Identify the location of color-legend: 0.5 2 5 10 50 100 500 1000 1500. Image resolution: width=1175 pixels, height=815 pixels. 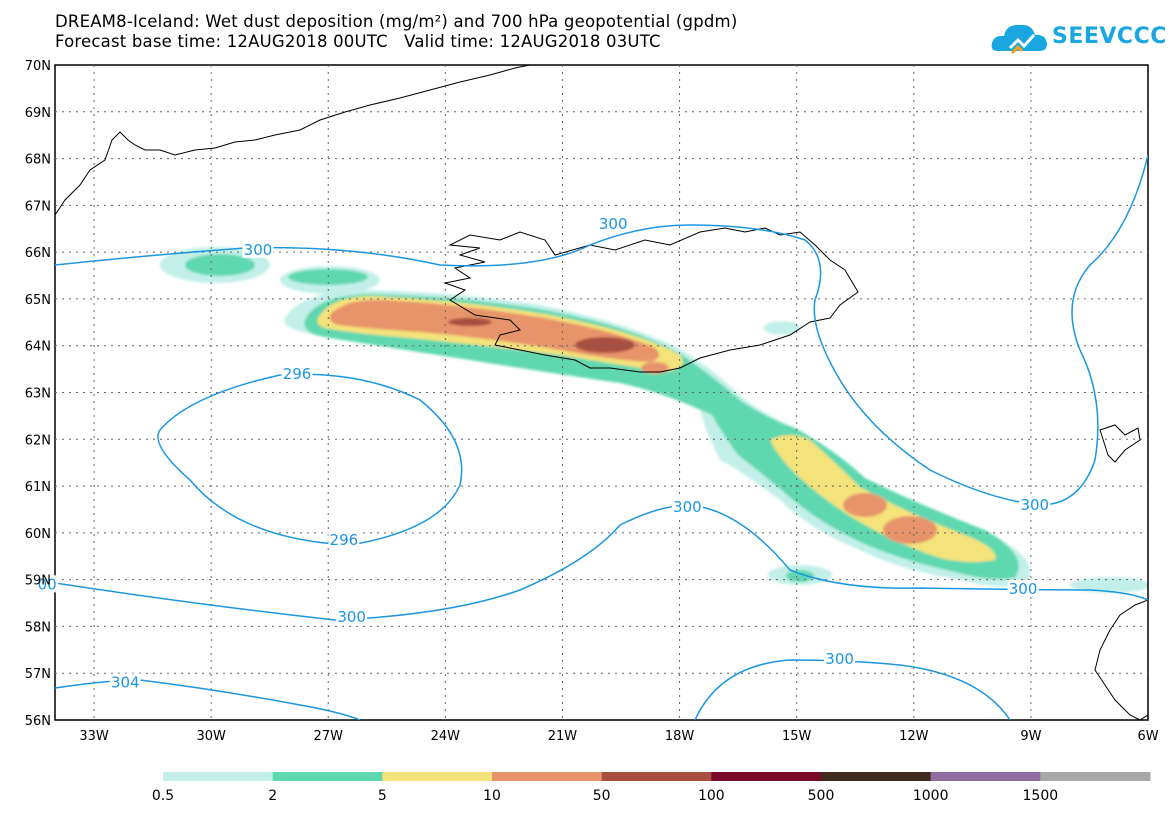
(651, 788).